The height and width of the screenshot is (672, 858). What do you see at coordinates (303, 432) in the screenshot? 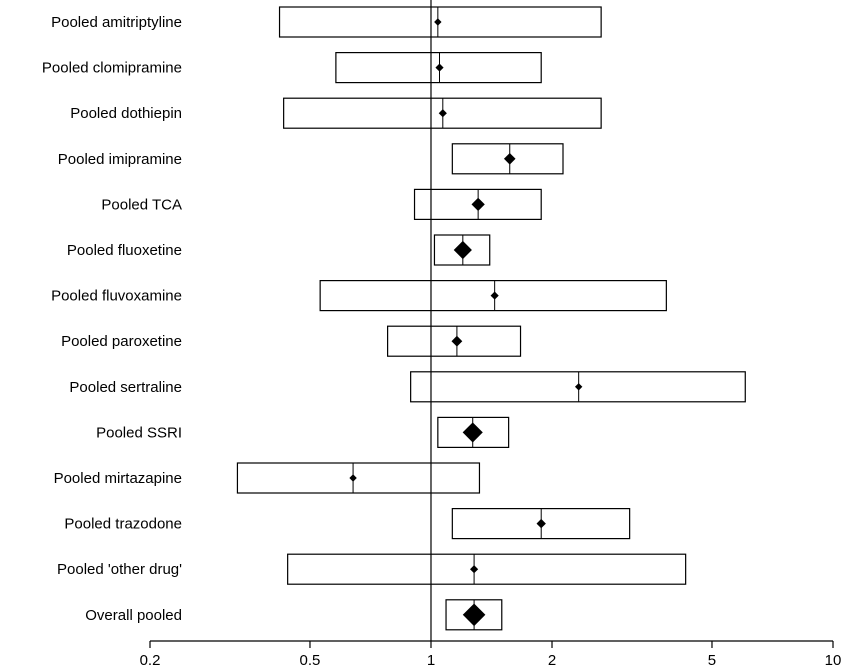
I see `forest-row: Pooled SSRI` at bounding box center [303, 432].